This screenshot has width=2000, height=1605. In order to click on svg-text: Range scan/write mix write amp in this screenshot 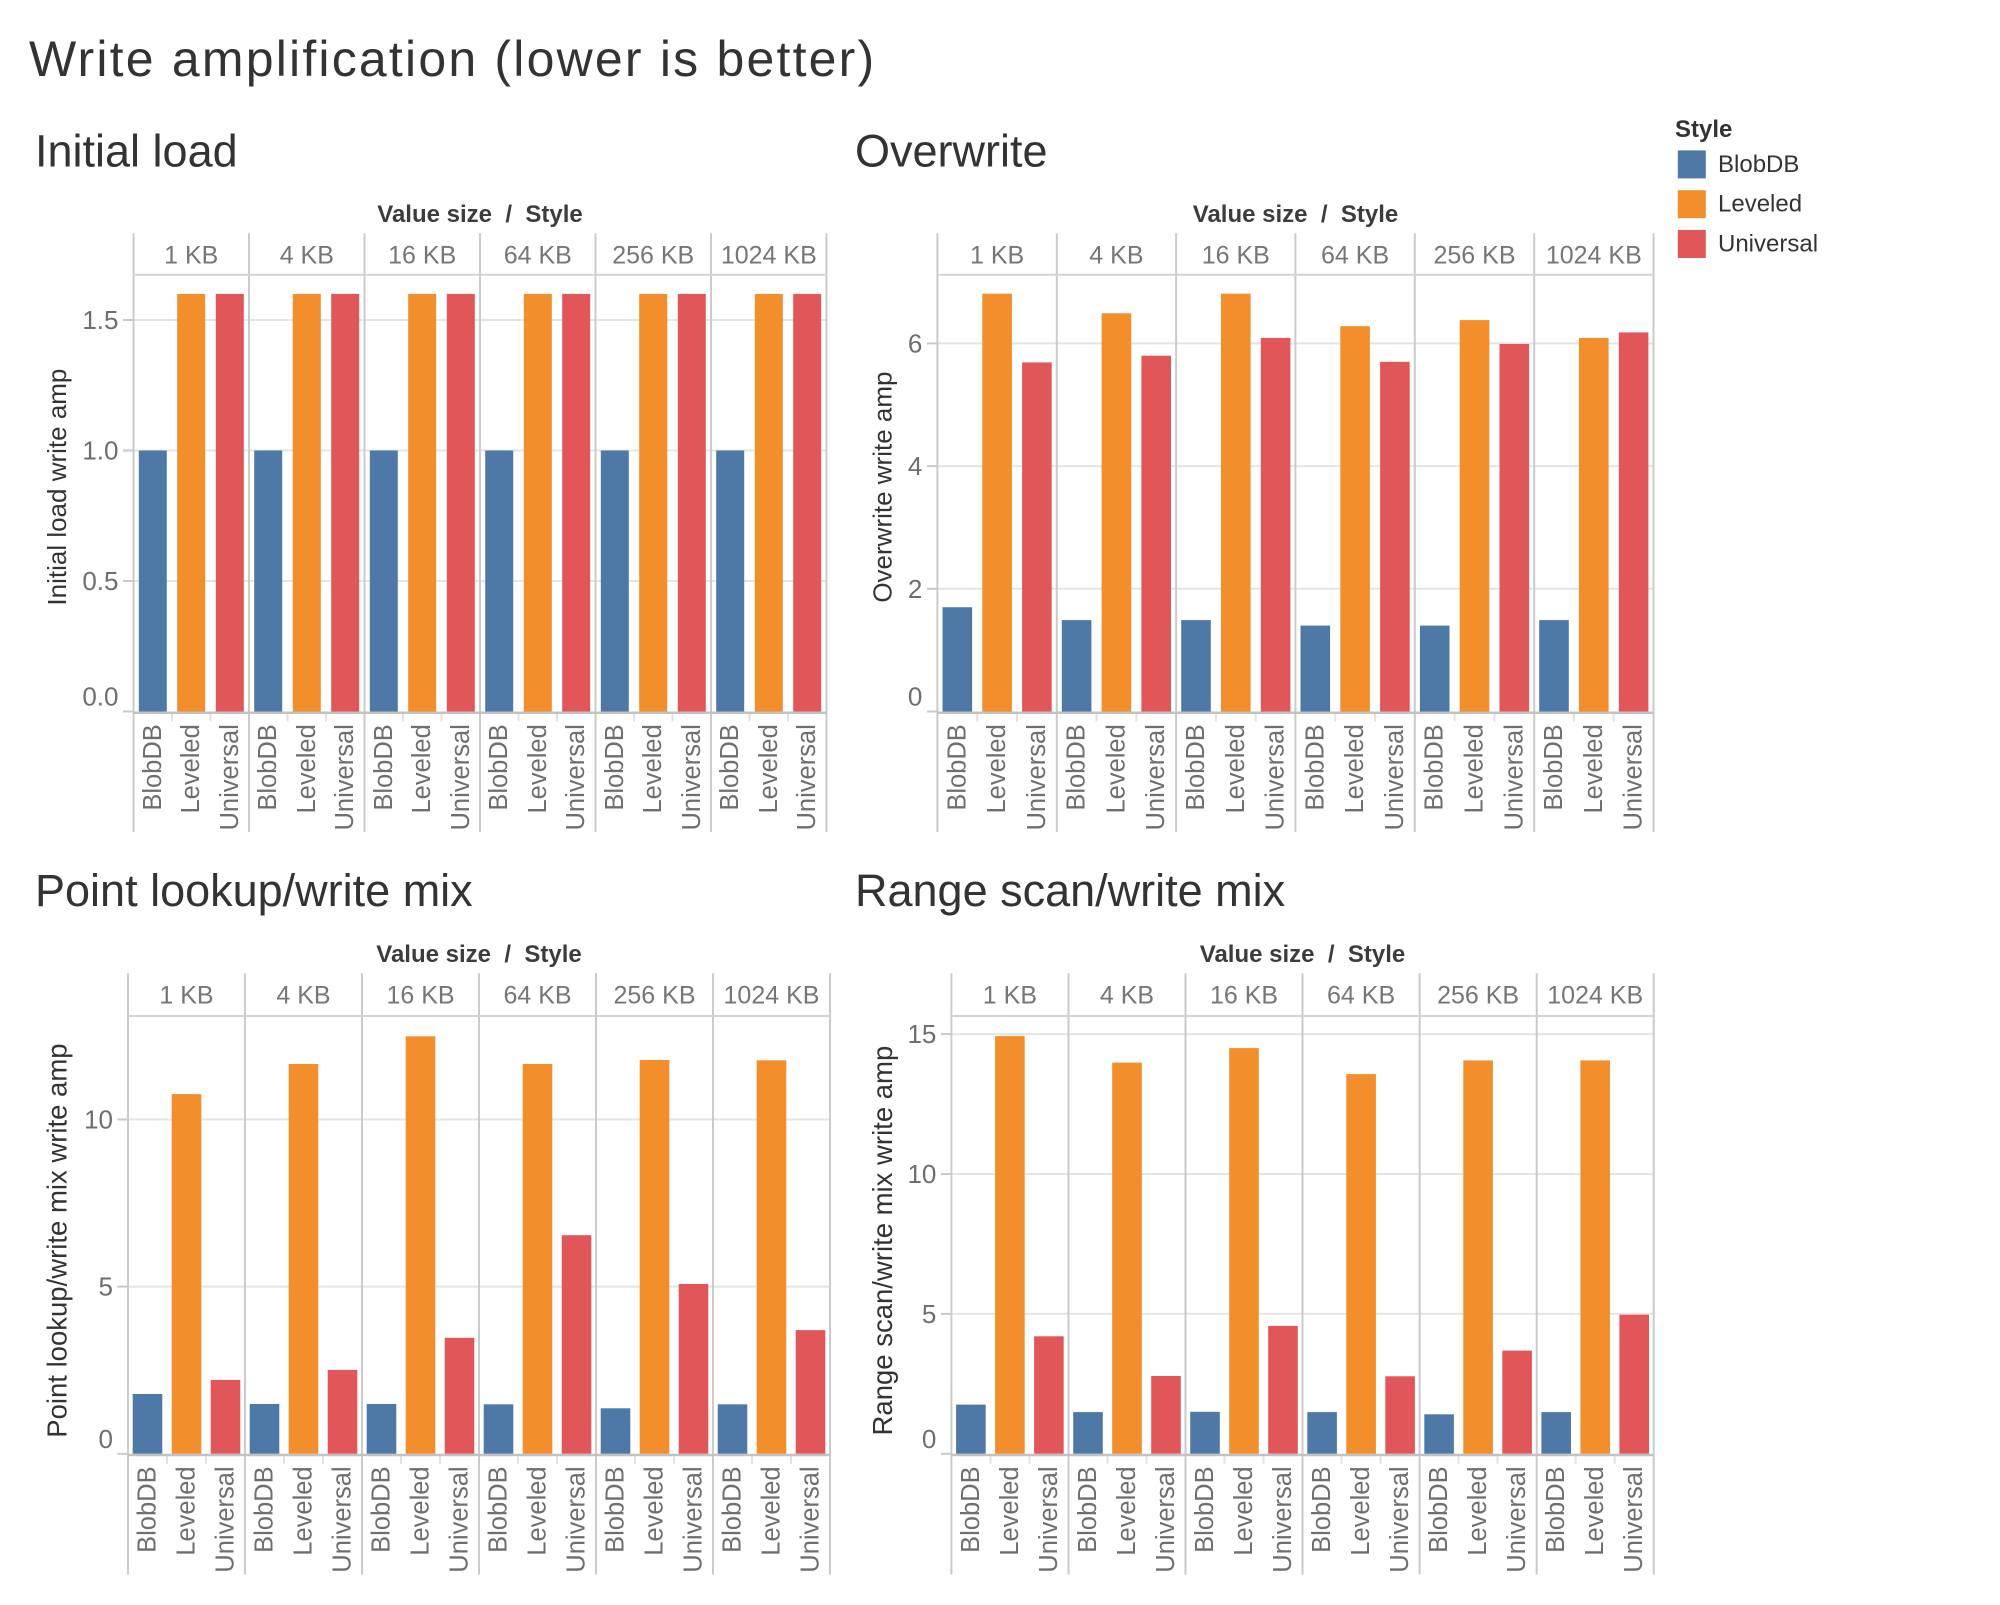, I will do `click(882, 1241)`.